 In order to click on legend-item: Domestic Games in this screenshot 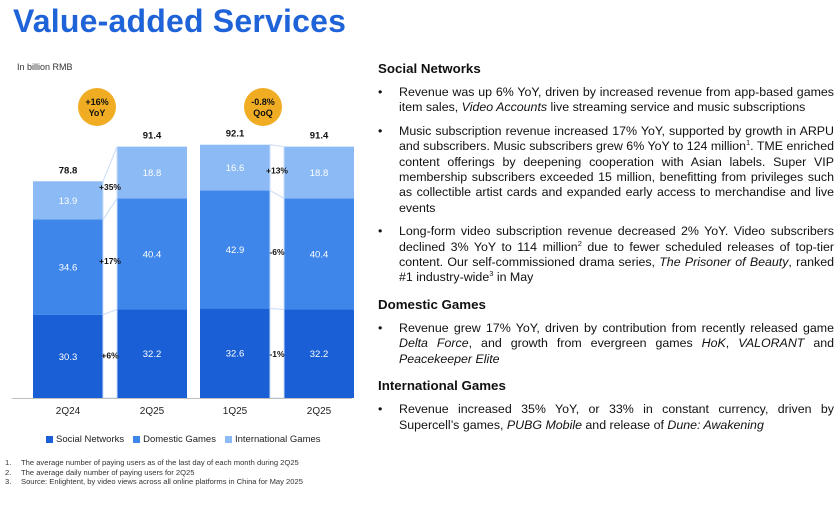, I will do `click(174, 439)`.